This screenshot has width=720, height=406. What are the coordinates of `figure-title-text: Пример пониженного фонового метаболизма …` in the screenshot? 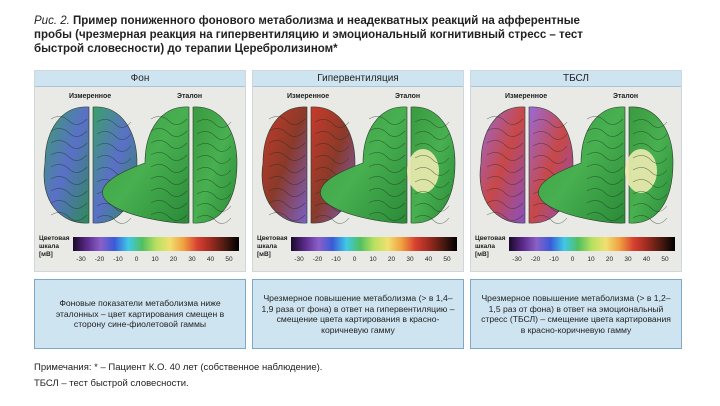 It's located at (308, 35).